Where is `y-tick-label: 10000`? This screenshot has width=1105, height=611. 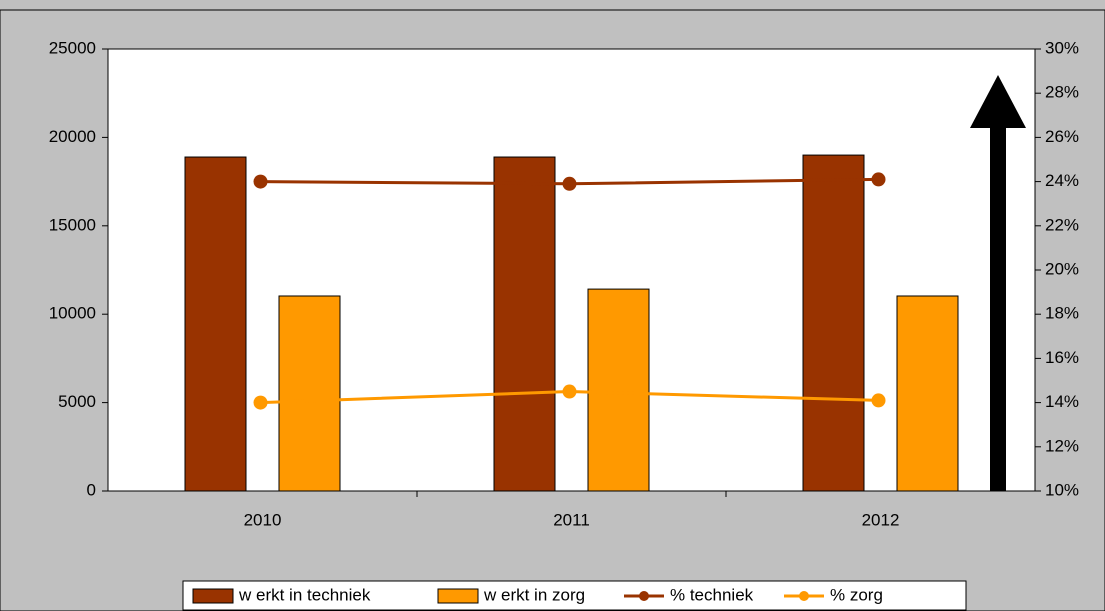
y-tick-label: 10000 is located at coordinates (72, 313).